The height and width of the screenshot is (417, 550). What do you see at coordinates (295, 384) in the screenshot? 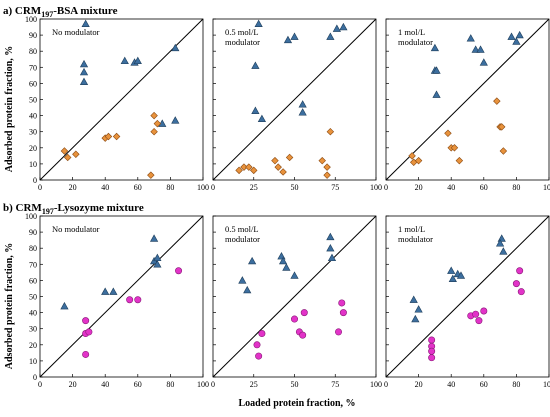
I see `x-tick-label: 50` at bounding box center [295, 384].